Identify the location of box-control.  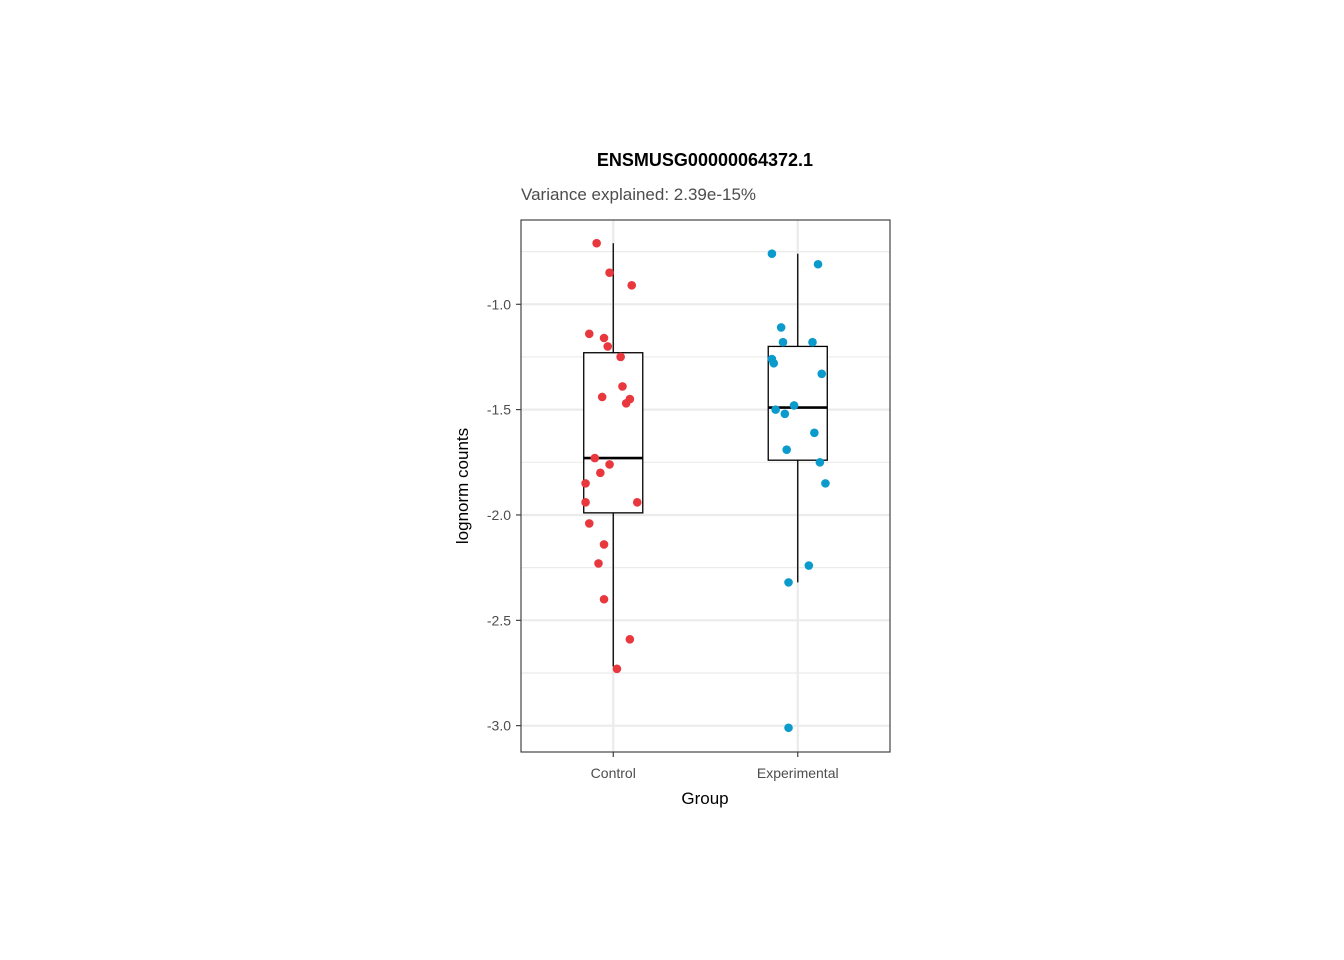
(613, 433).